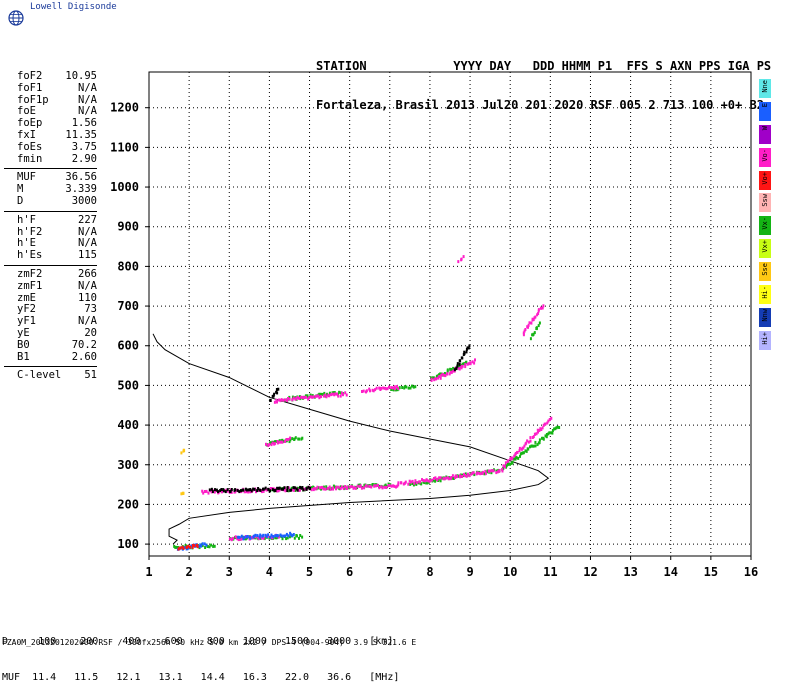 Image resolution: width=800 pixels, height=696 pixels. I want to click on legend-item-hi-minus: Hi-, so click(765, 295).